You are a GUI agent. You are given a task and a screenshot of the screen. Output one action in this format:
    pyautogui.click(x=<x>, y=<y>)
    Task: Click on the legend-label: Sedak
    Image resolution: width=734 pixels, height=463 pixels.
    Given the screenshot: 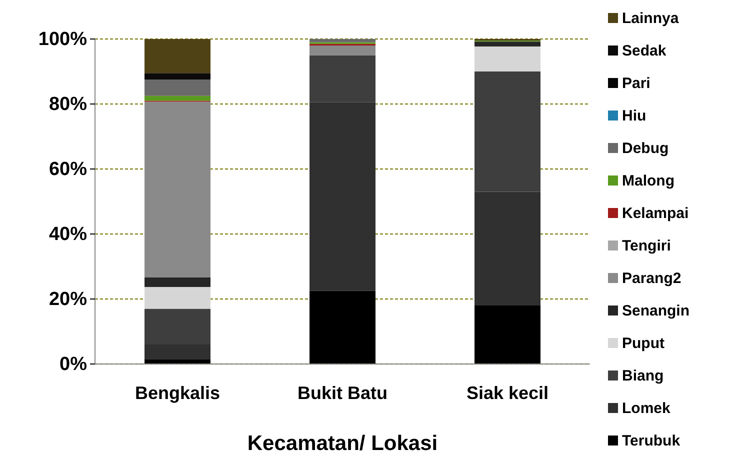 What is the action you would take?
    pyautogui.click(x=644, y=51)
    